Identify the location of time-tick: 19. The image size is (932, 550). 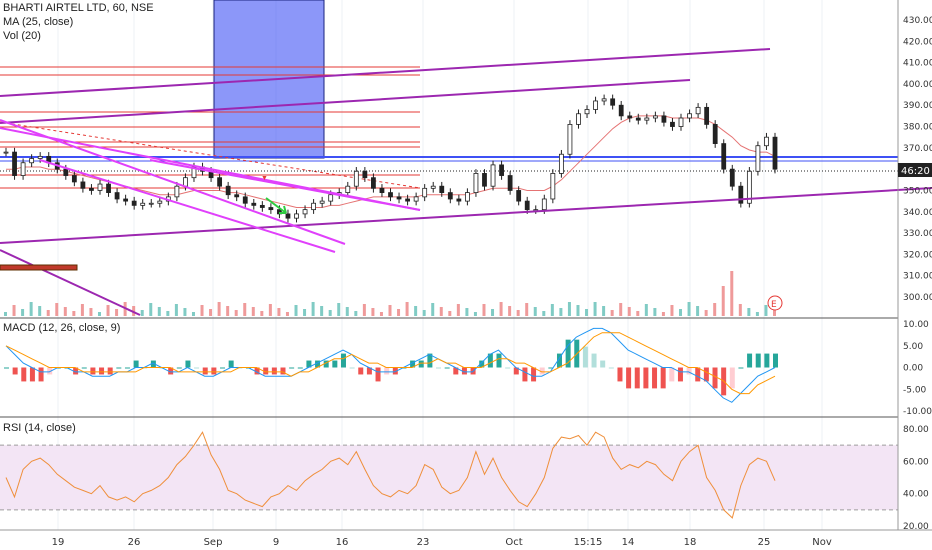
(58, 542).